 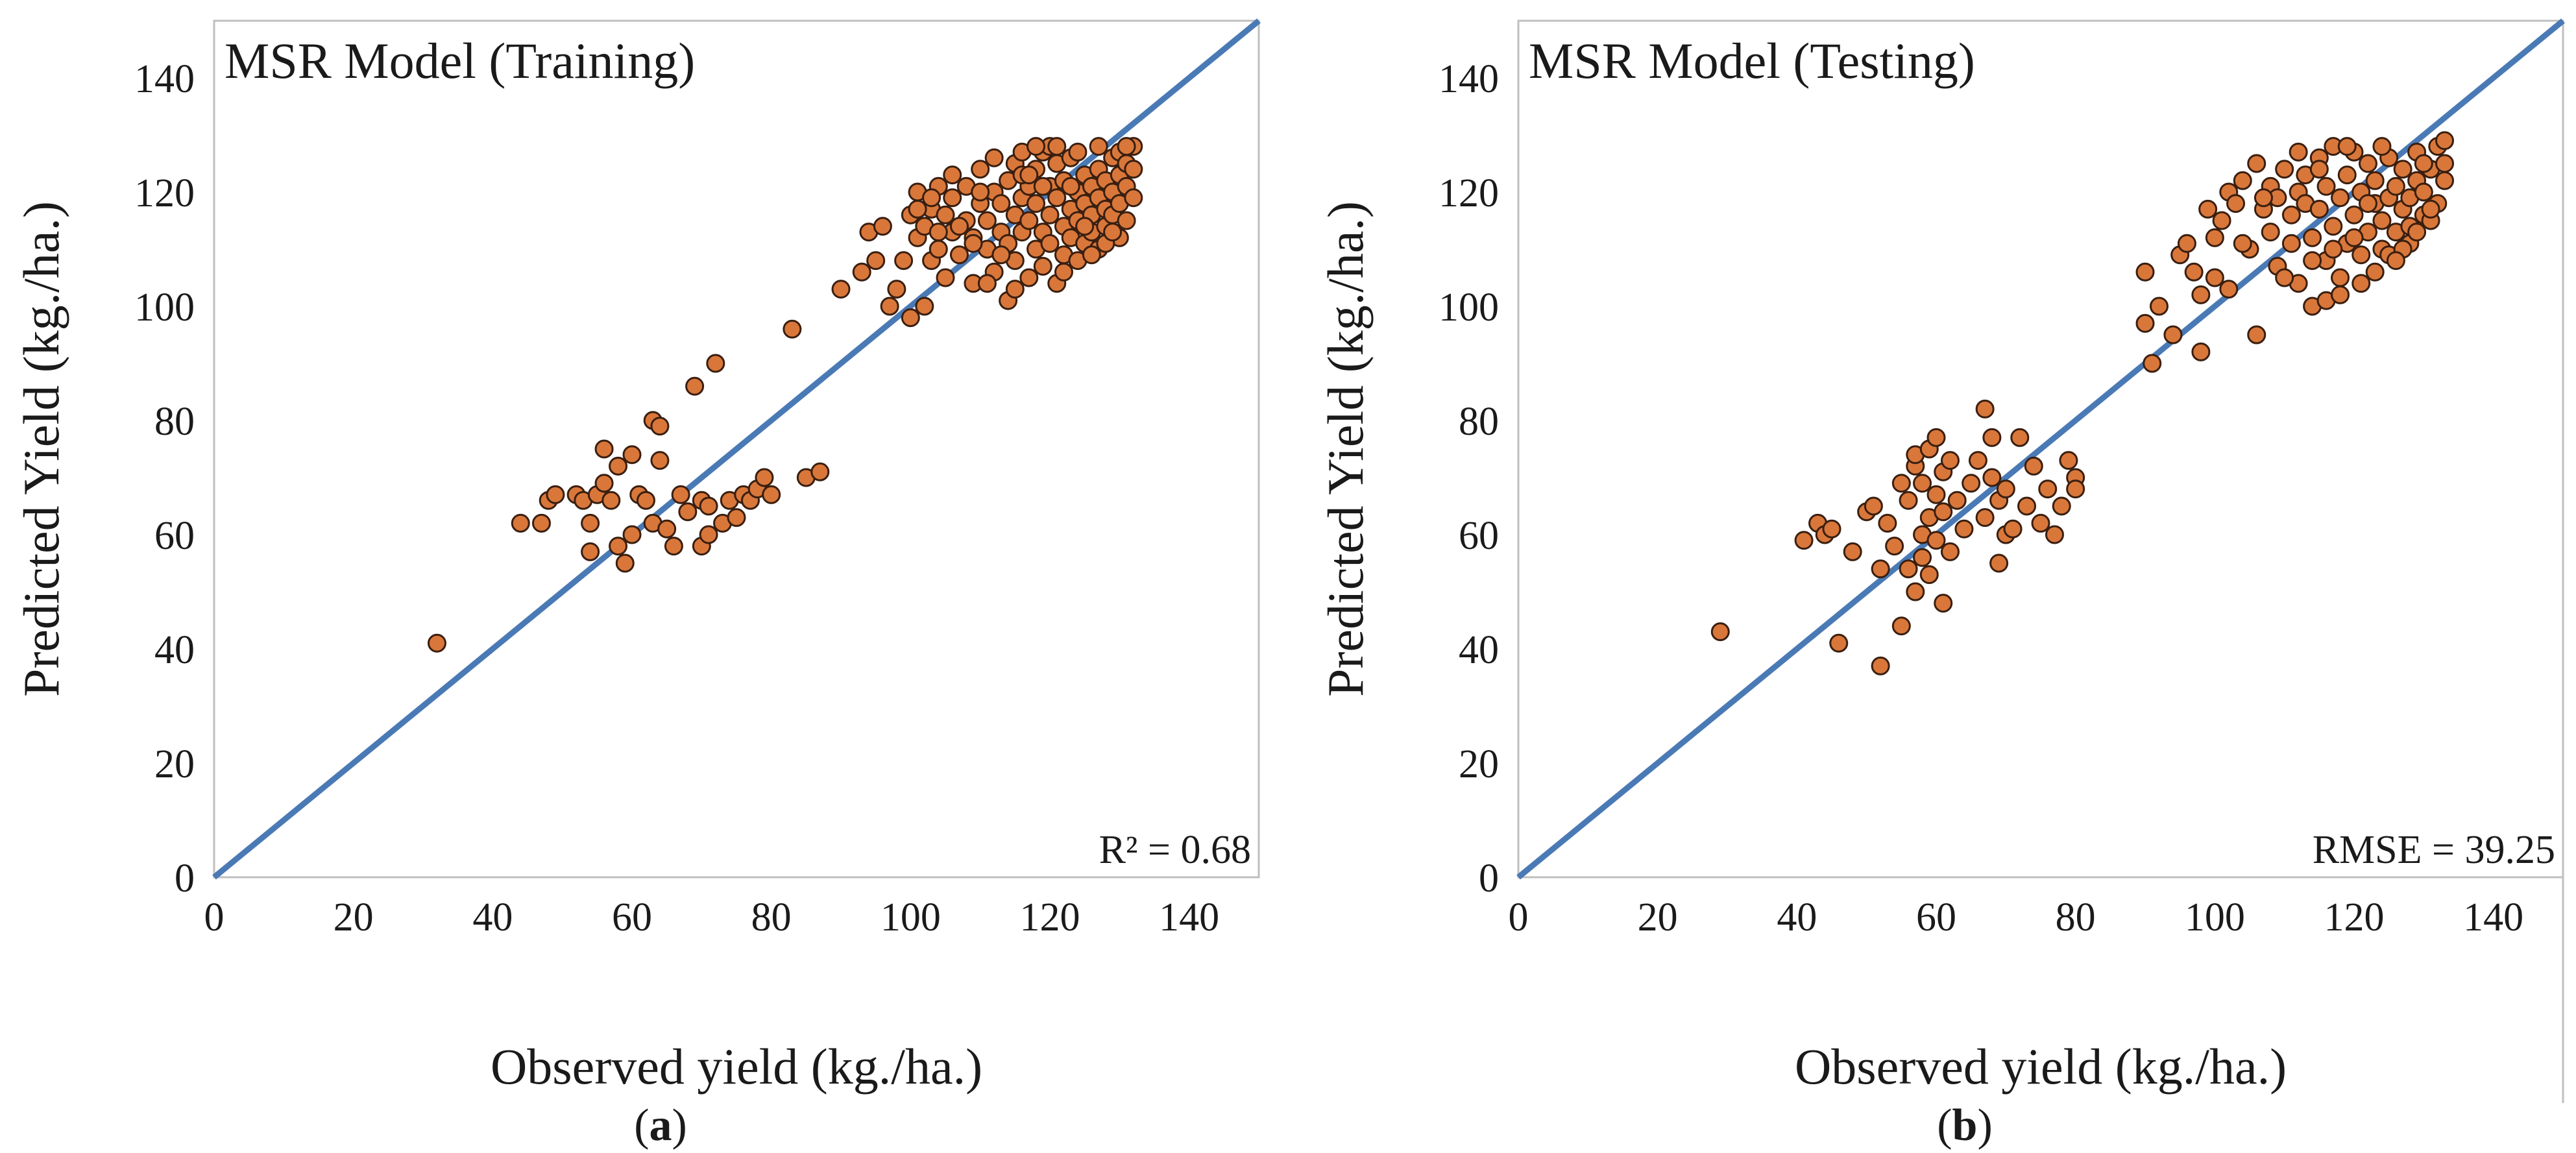 I want to click on panel-b-x-tick-label: 100, so click(x=2215, y=917).